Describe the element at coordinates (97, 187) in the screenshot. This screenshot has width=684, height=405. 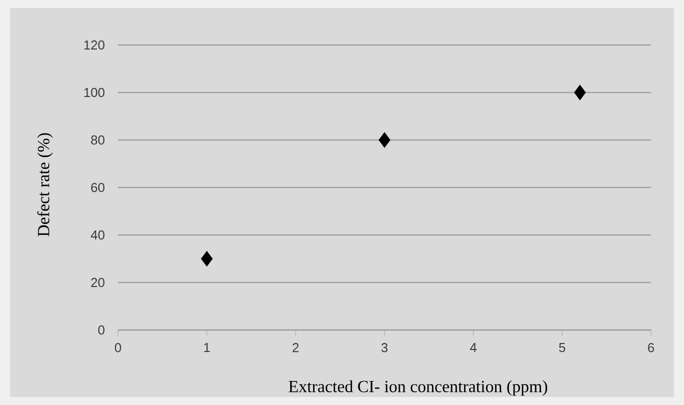
I see `y-tick-label: 60` at that location.